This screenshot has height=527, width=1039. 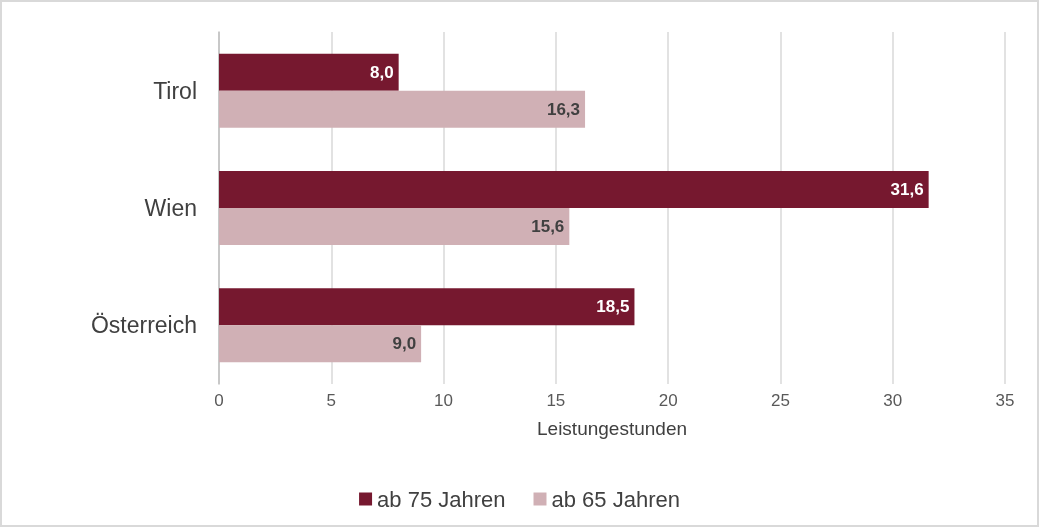 I want to click on y-tick-label: Österreich, so click(x=143, y=325).